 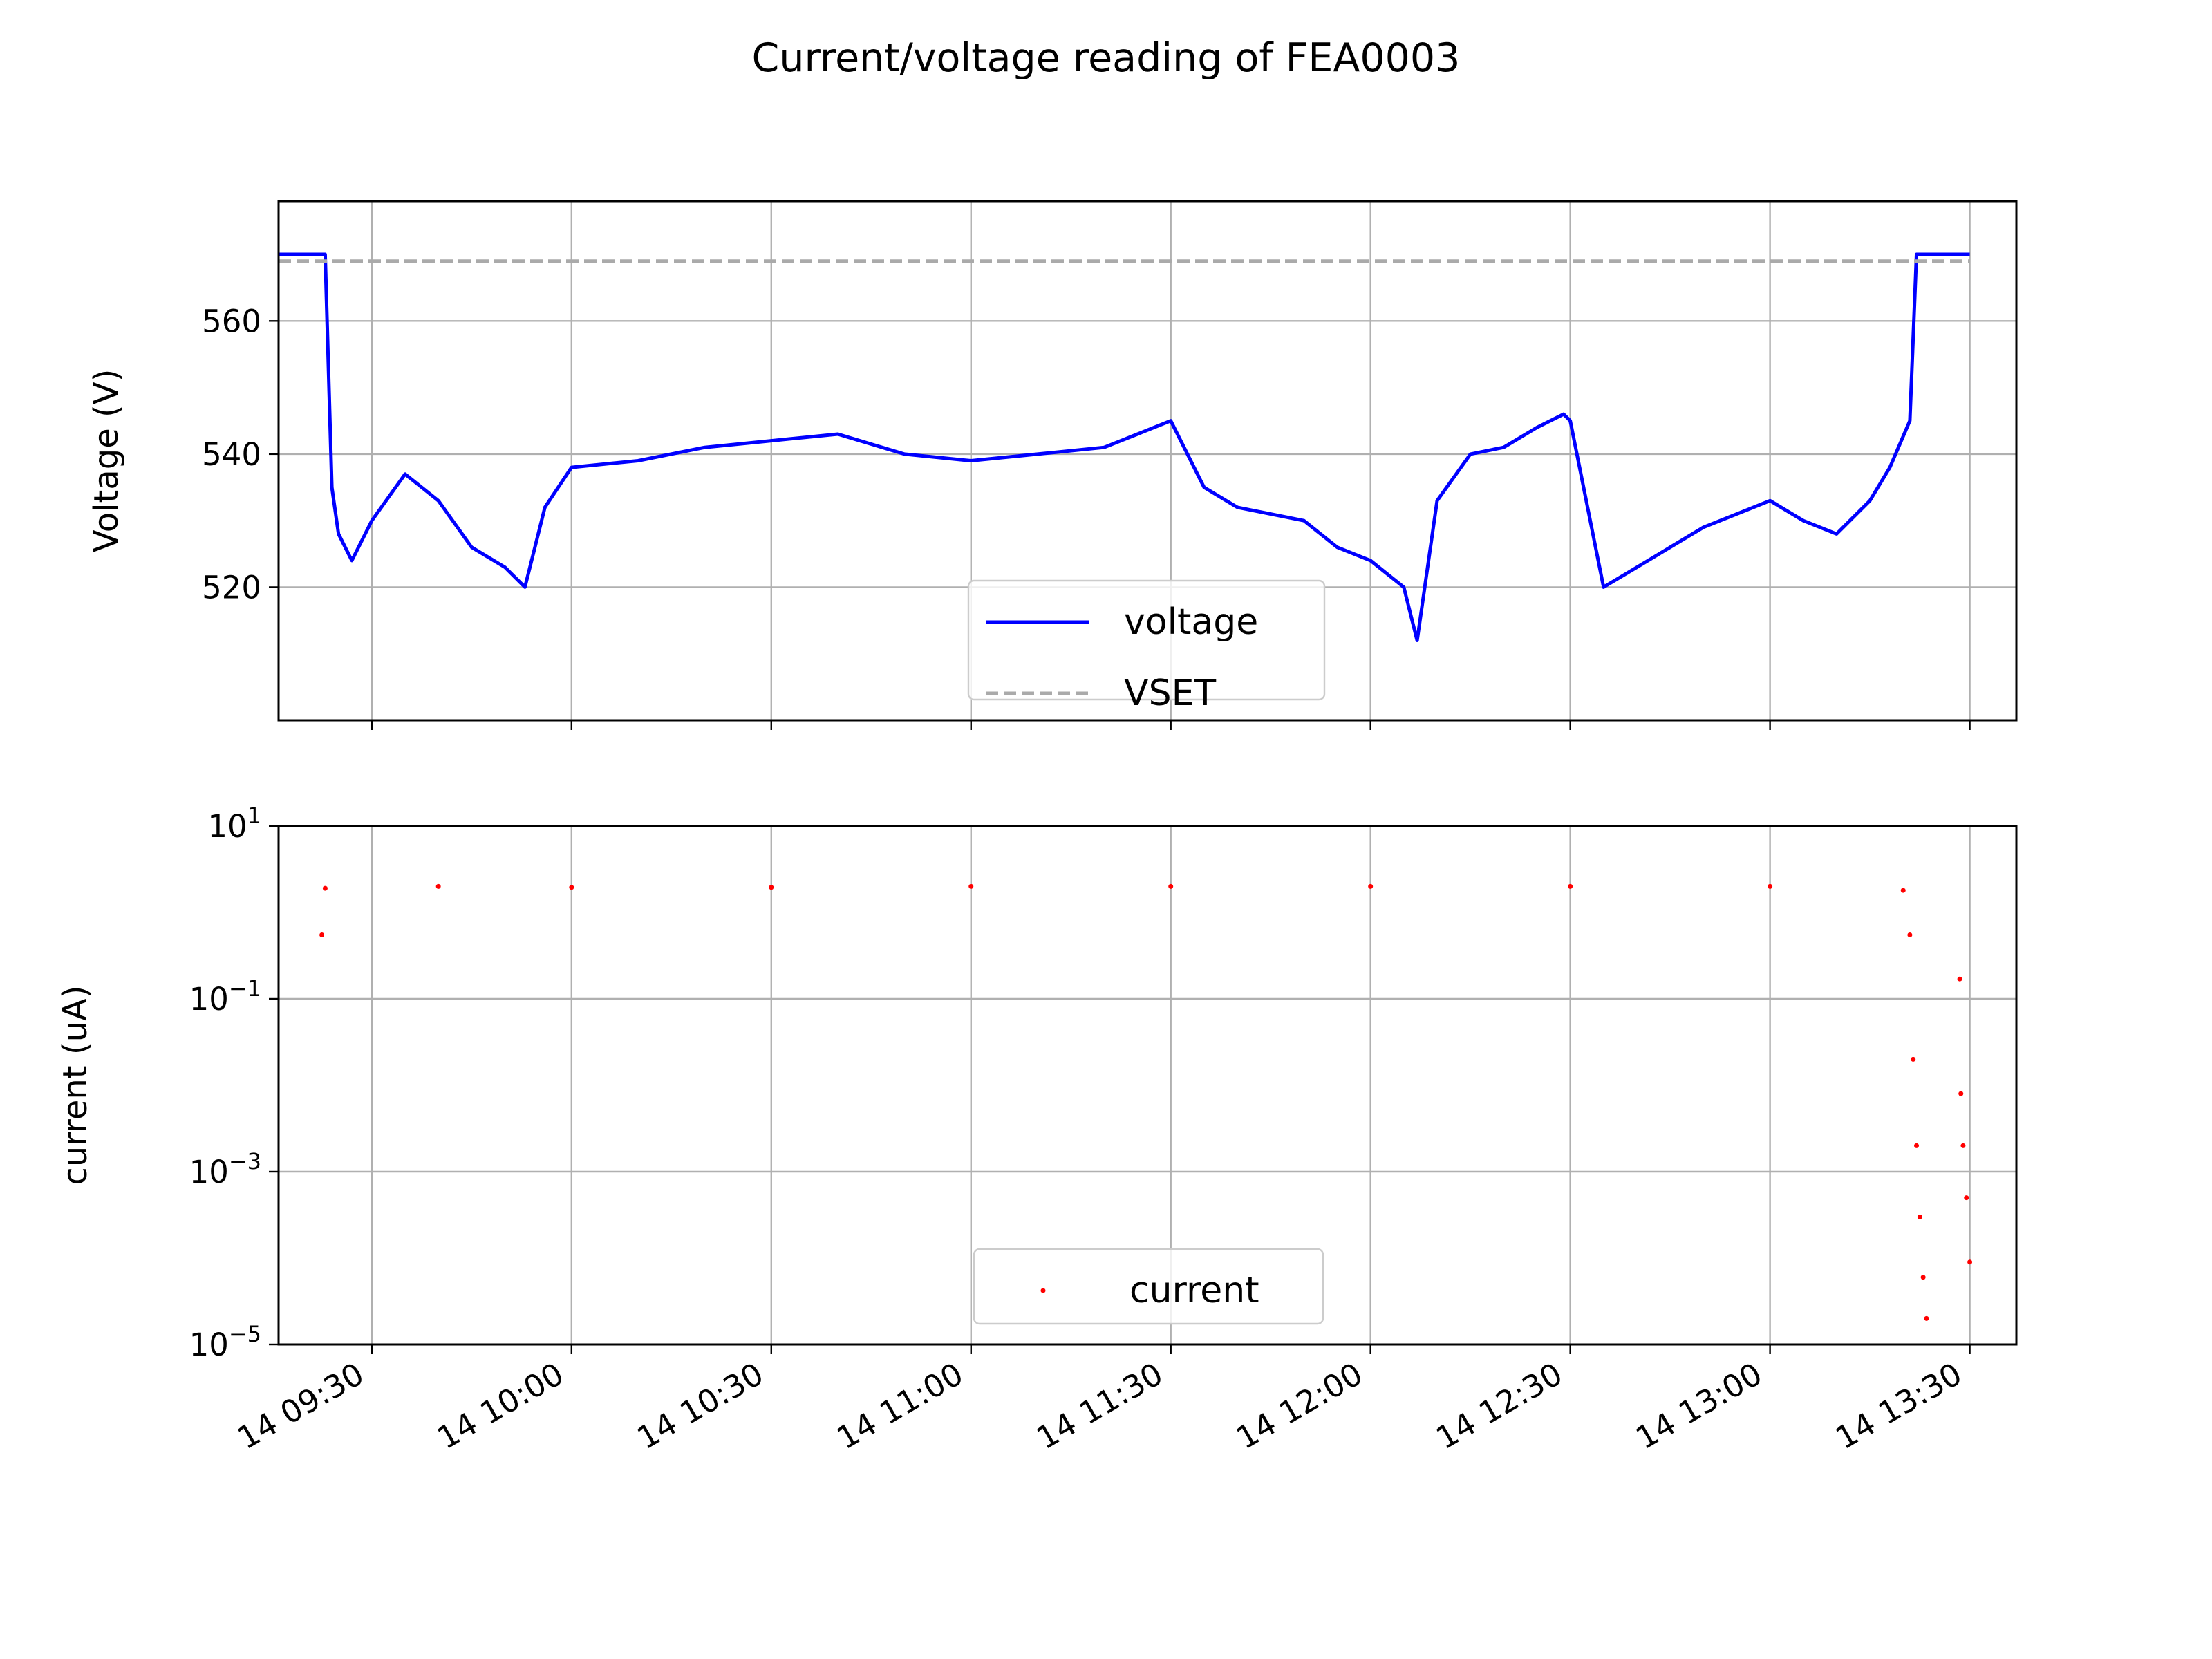 I want to click on y-axis-label: current (uA), so click(x=75, y=1085).